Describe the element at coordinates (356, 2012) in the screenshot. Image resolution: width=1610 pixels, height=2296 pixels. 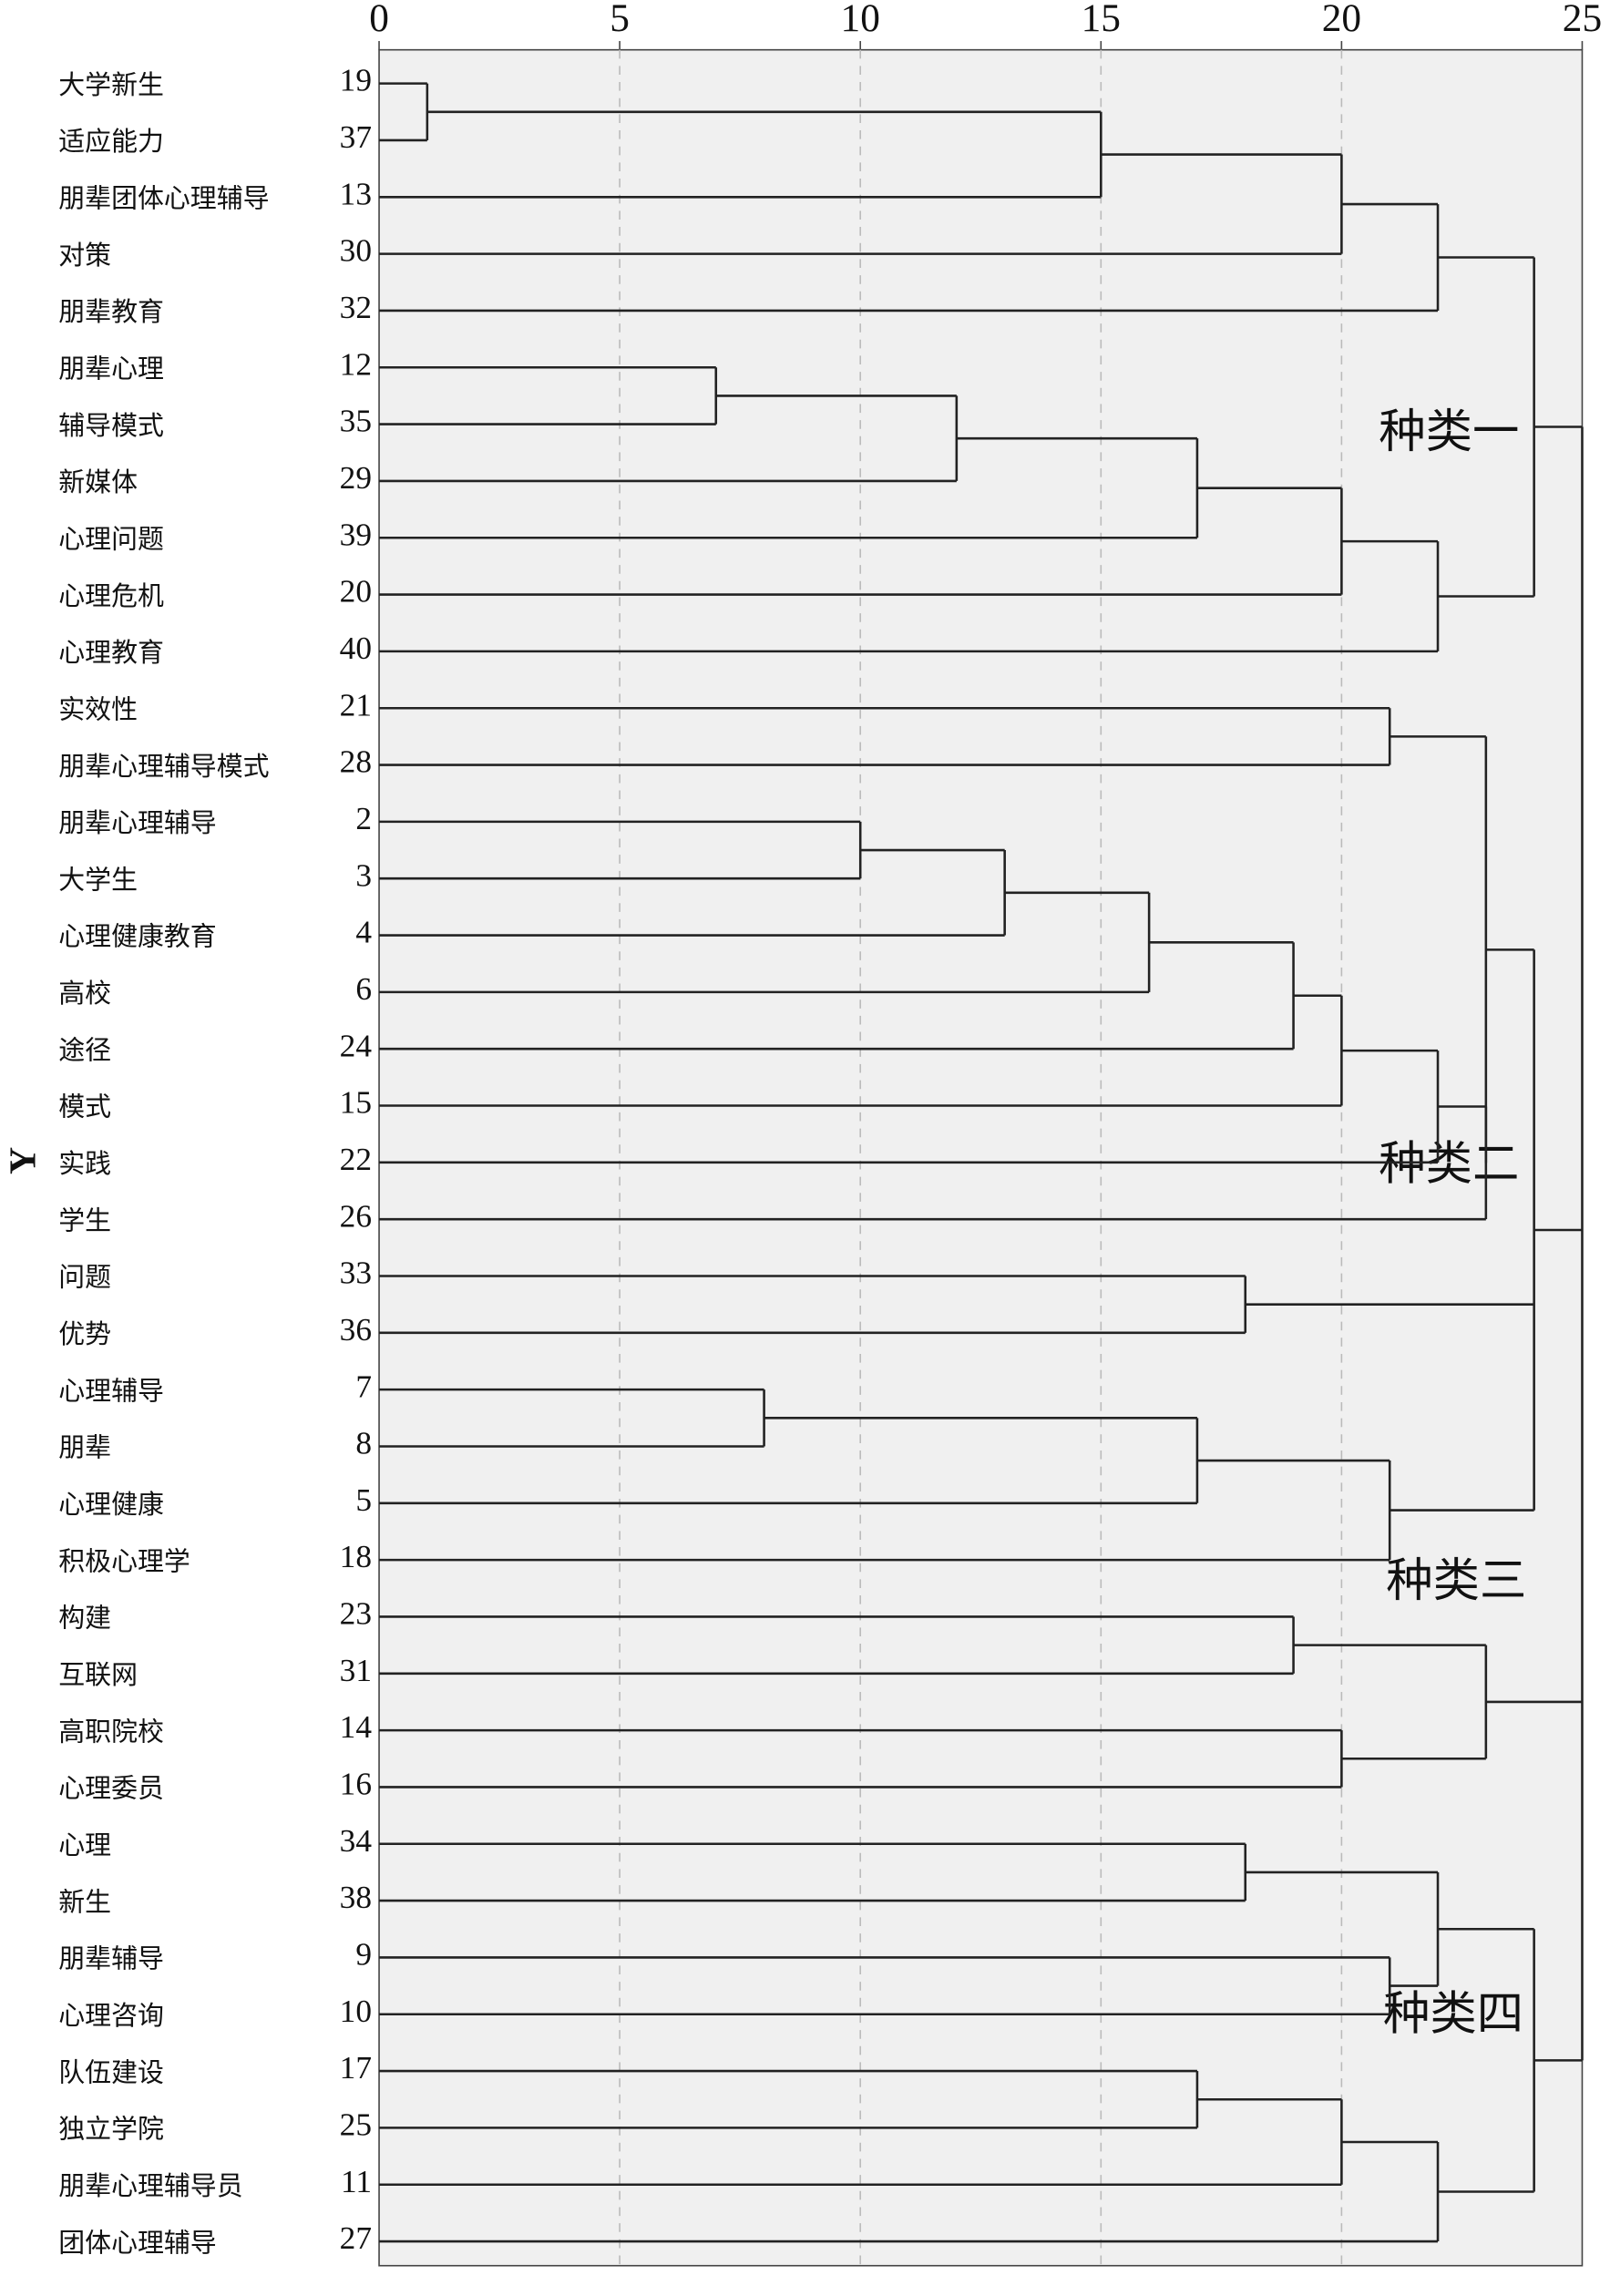
I see `leaf-id: 10` at that location.